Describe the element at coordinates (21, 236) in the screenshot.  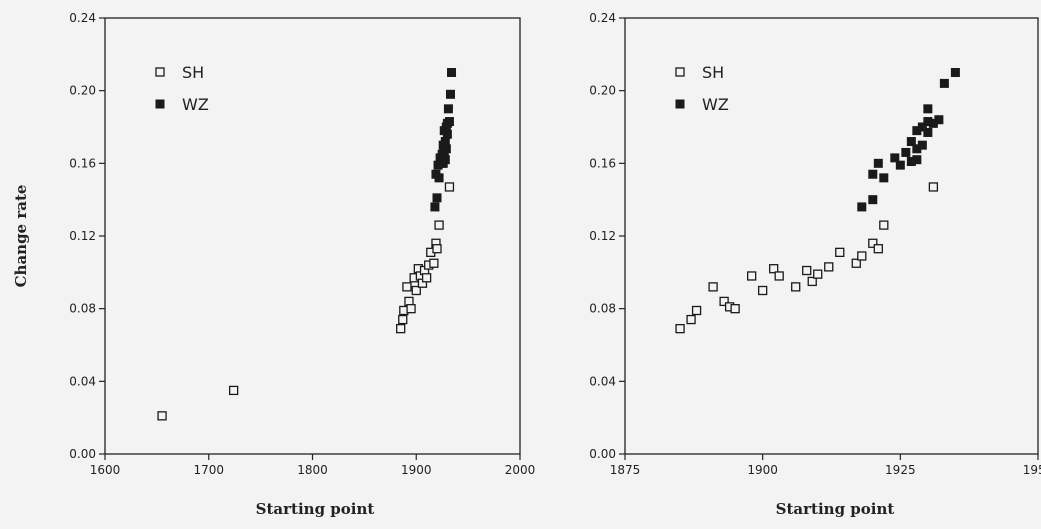
I see `y-axis-title: Change rate` at that location.